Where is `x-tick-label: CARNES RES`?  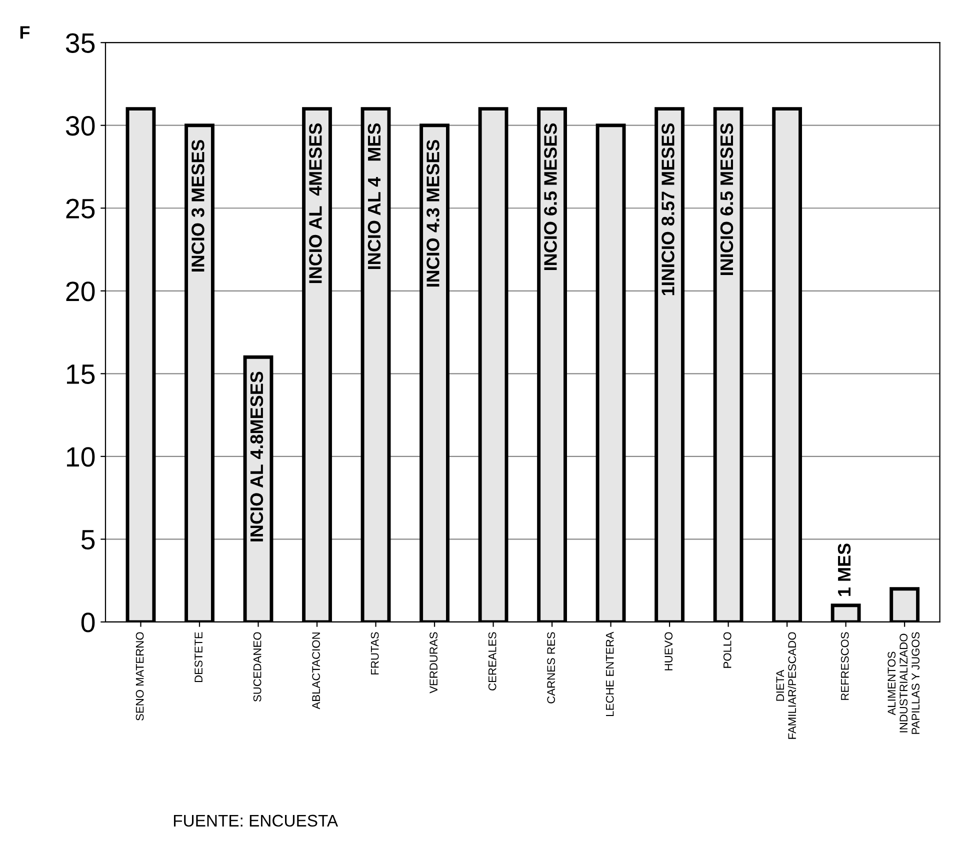 x-tick-label: CARNES RES is located at coordinates (551, 668).